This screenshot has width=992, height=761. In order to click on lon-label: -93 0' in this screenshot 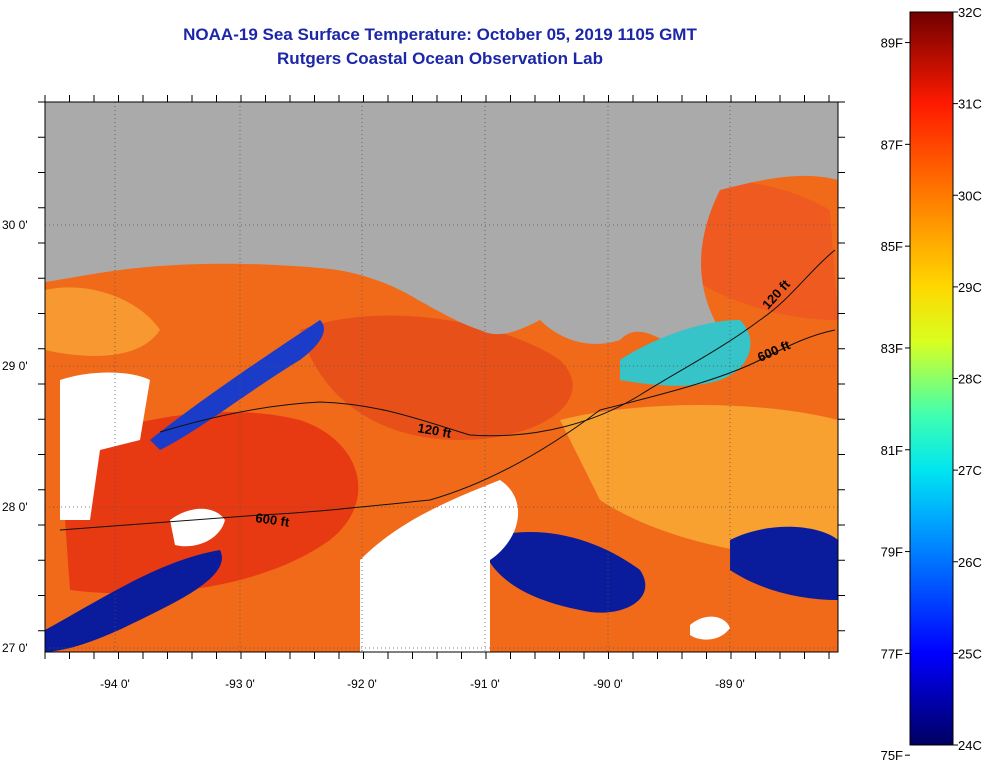, I will do `click(240, 684)`.